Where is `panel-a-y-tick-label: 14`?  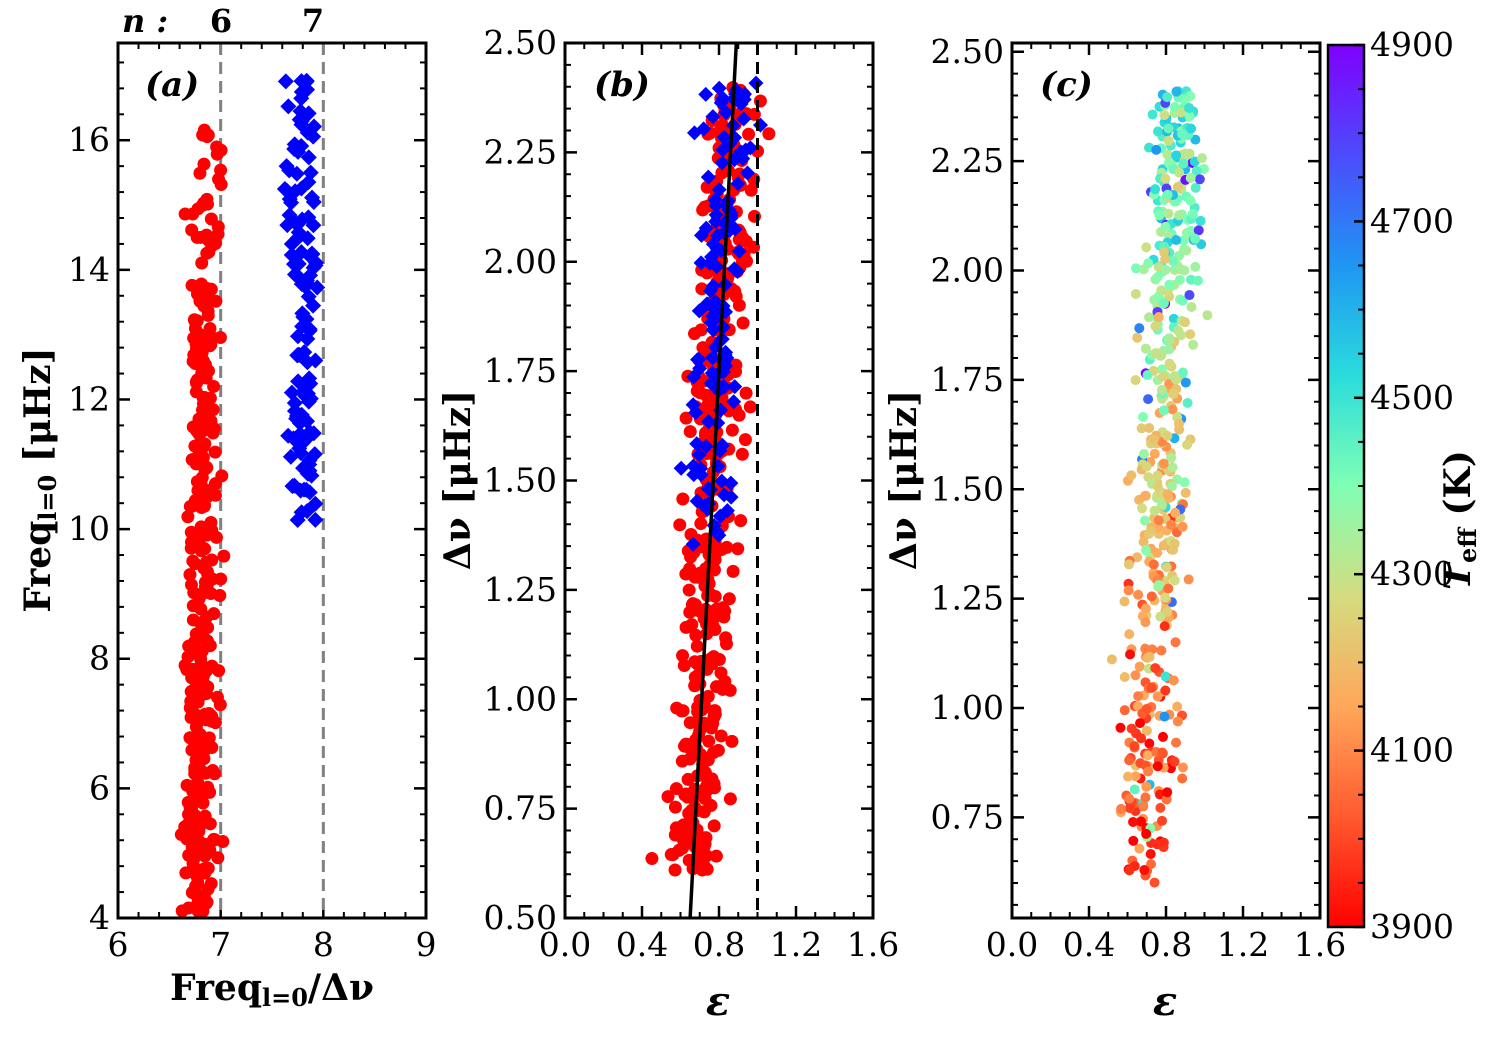 panel-a-y-tick-label: 14 is located at coordinates (89, 269).